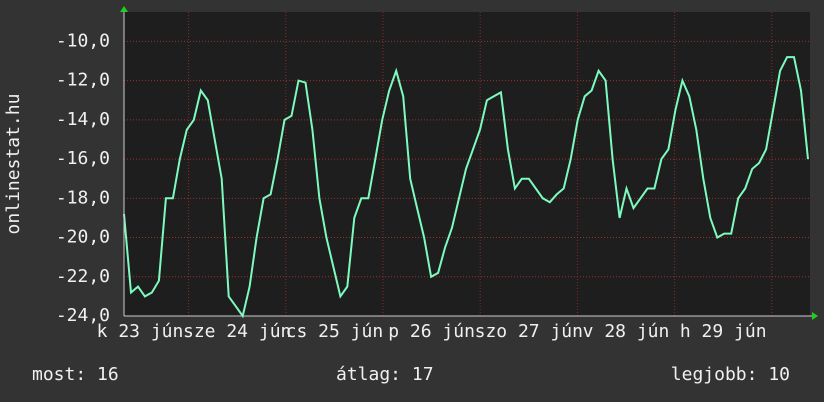 Image resolution: width=824 pixels, height=402 pixels. I want to click on footer-best: legjobb: 10, so click(730, 374).